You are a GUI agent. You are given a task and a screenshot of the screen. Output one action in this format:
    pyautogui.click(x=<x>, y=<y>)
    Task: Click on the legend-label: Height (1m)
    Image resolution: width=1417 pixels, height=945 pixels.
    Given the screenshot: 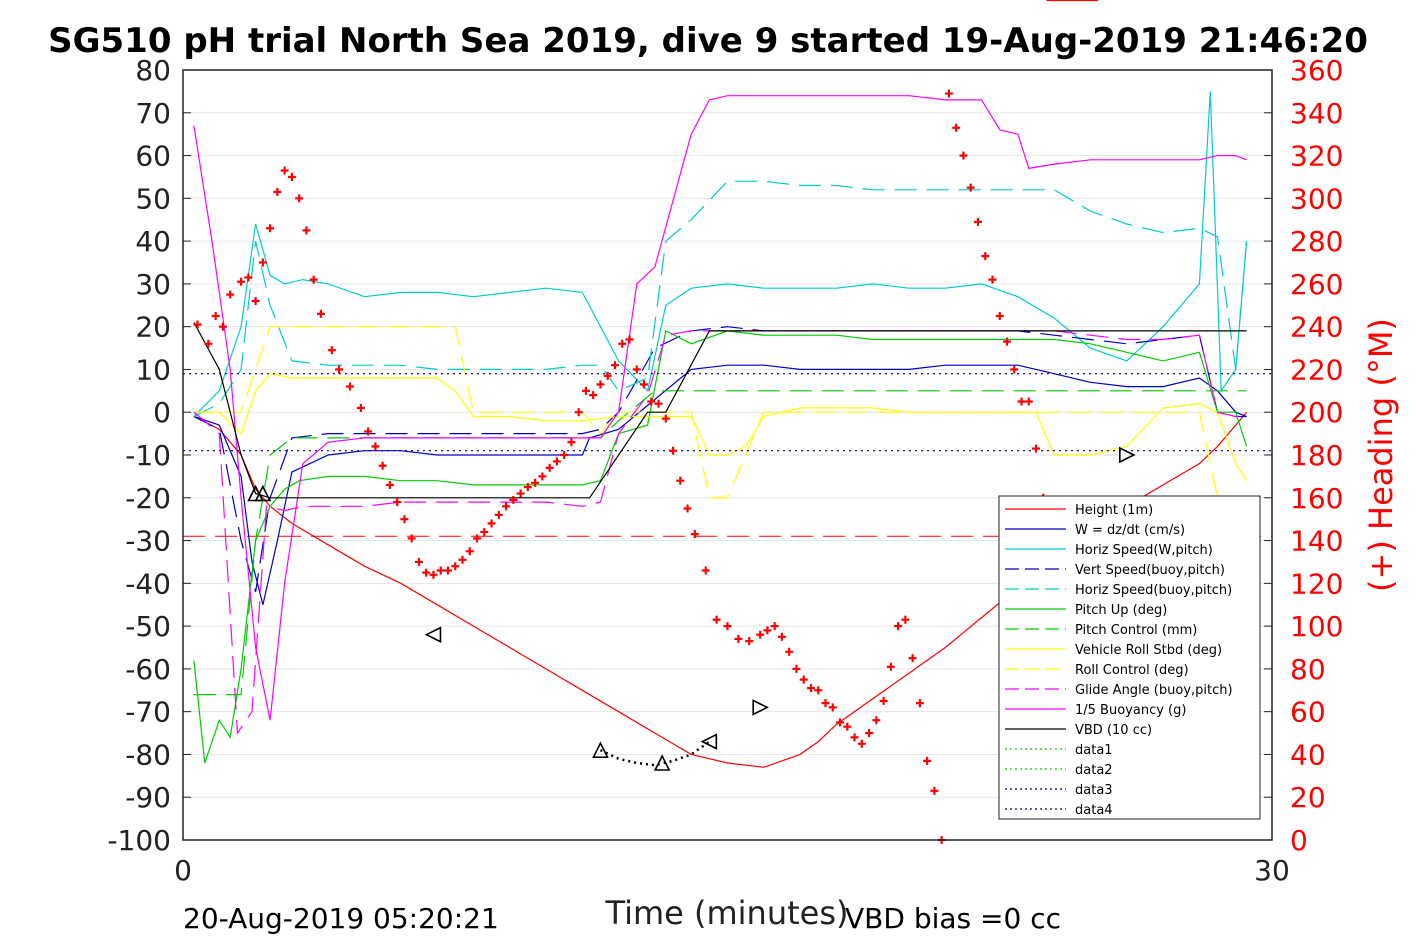 What is the action you would take?
    pyautogui.click(x=1114, y=510)
    